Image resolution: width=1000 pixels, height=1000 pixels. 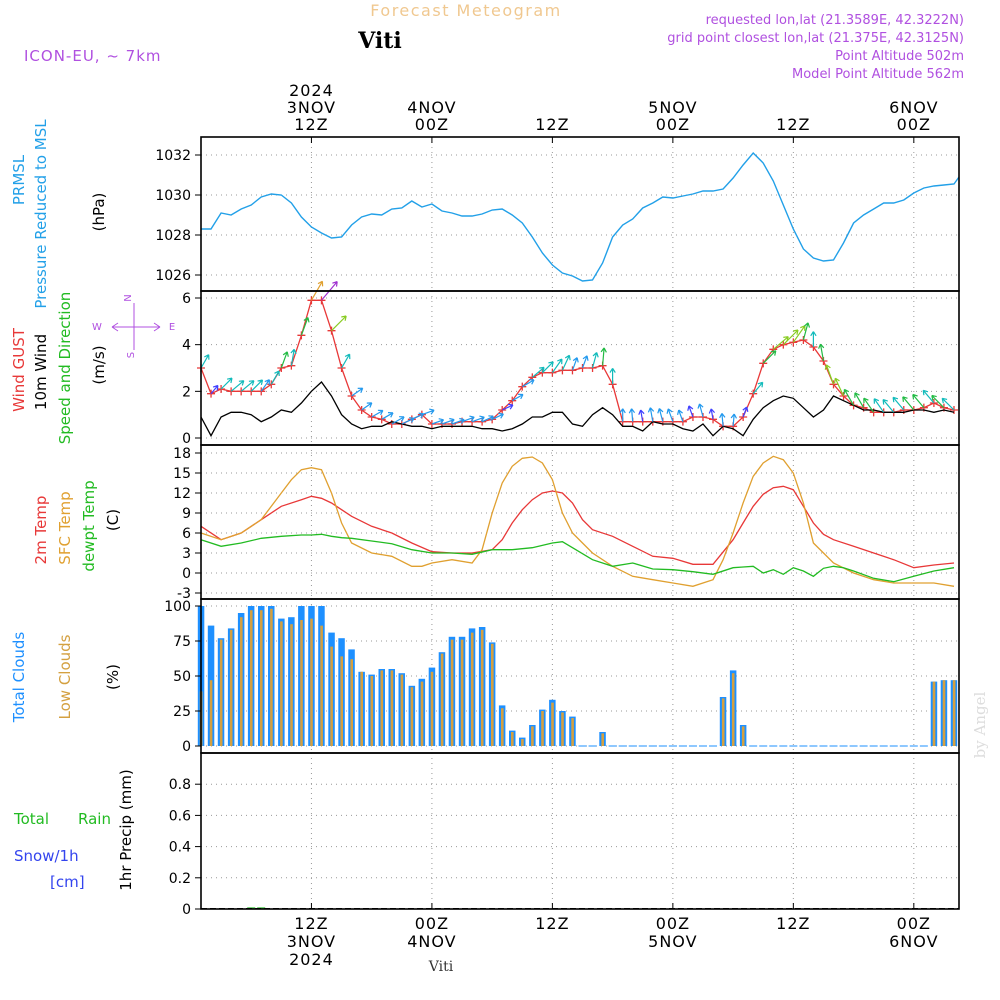 What do you see at coordinates (180, 785) in the screenshot?
I see `ytick-label: 0.8` at bounding box center [180, 785].